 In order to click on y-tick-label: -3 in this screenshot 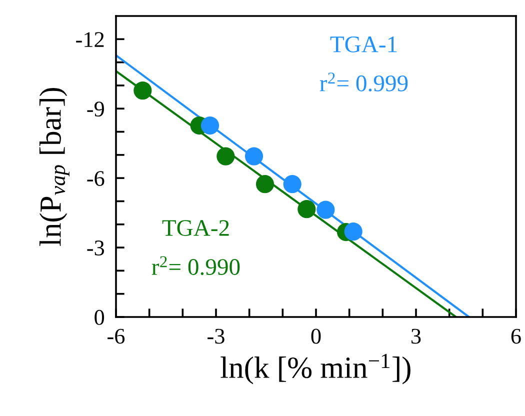, I will do `click(95, 248)`.